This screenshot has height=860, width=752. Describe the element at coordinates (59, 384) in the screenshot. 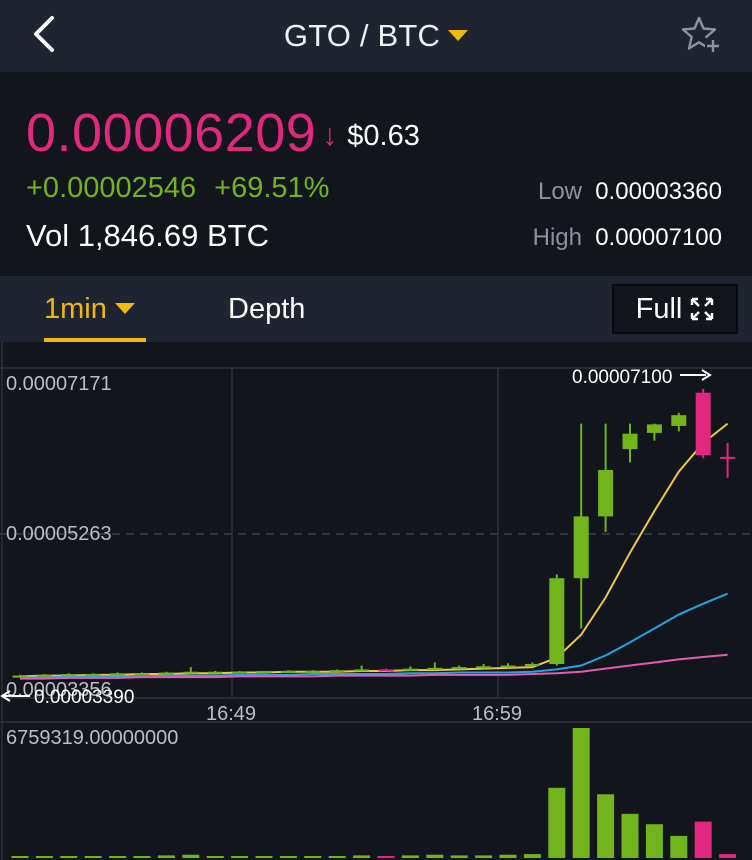

I see `y-tick-label: 0.00007171` at that location.